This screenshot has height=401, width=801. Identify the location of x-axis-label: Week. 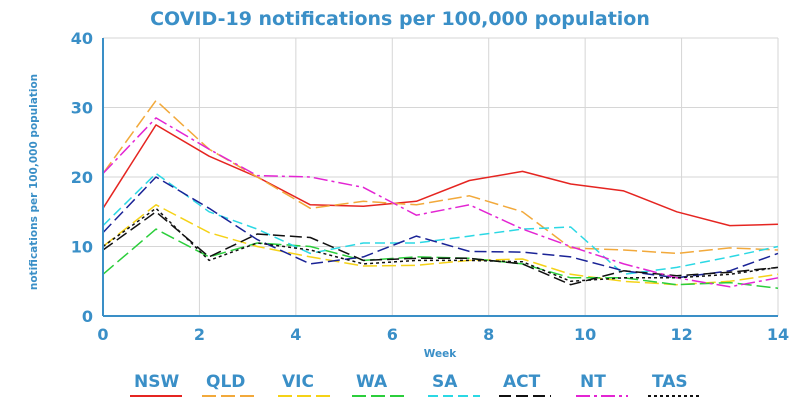
(440, 354).